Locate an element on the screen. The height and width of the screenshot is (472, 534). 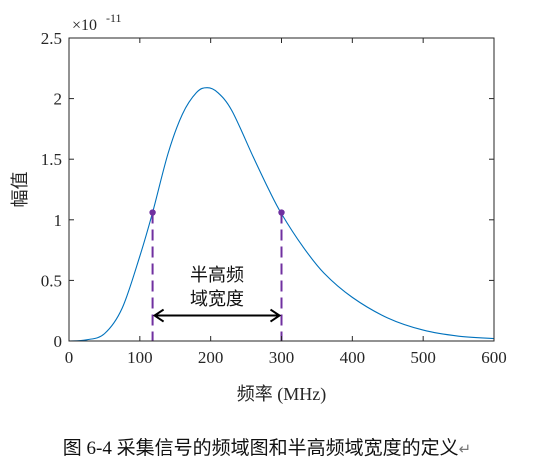
annotation-label-line2: 域宽度 is located at coordinates (217, 299).